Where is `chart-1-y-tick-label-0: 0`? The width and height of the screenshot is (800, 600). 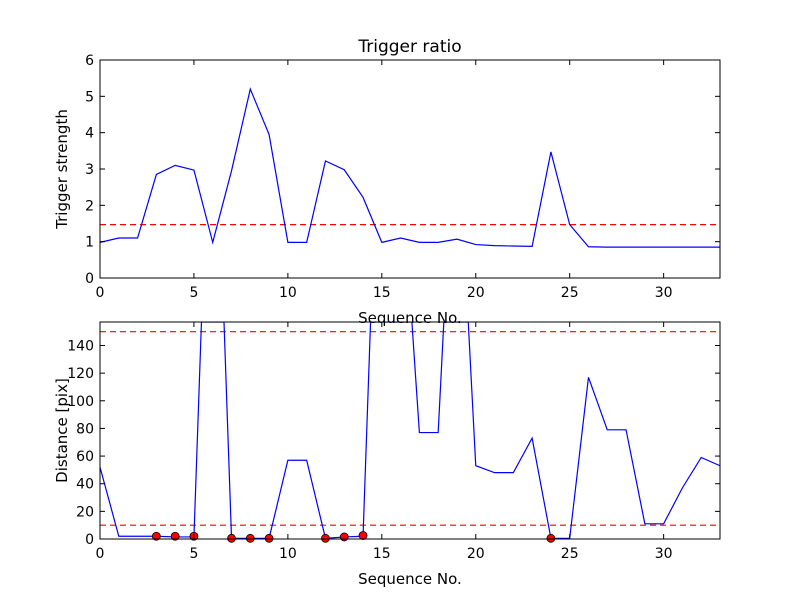 chart-1-y-tick-label-0: 0 is located at coordinates (89, 279).